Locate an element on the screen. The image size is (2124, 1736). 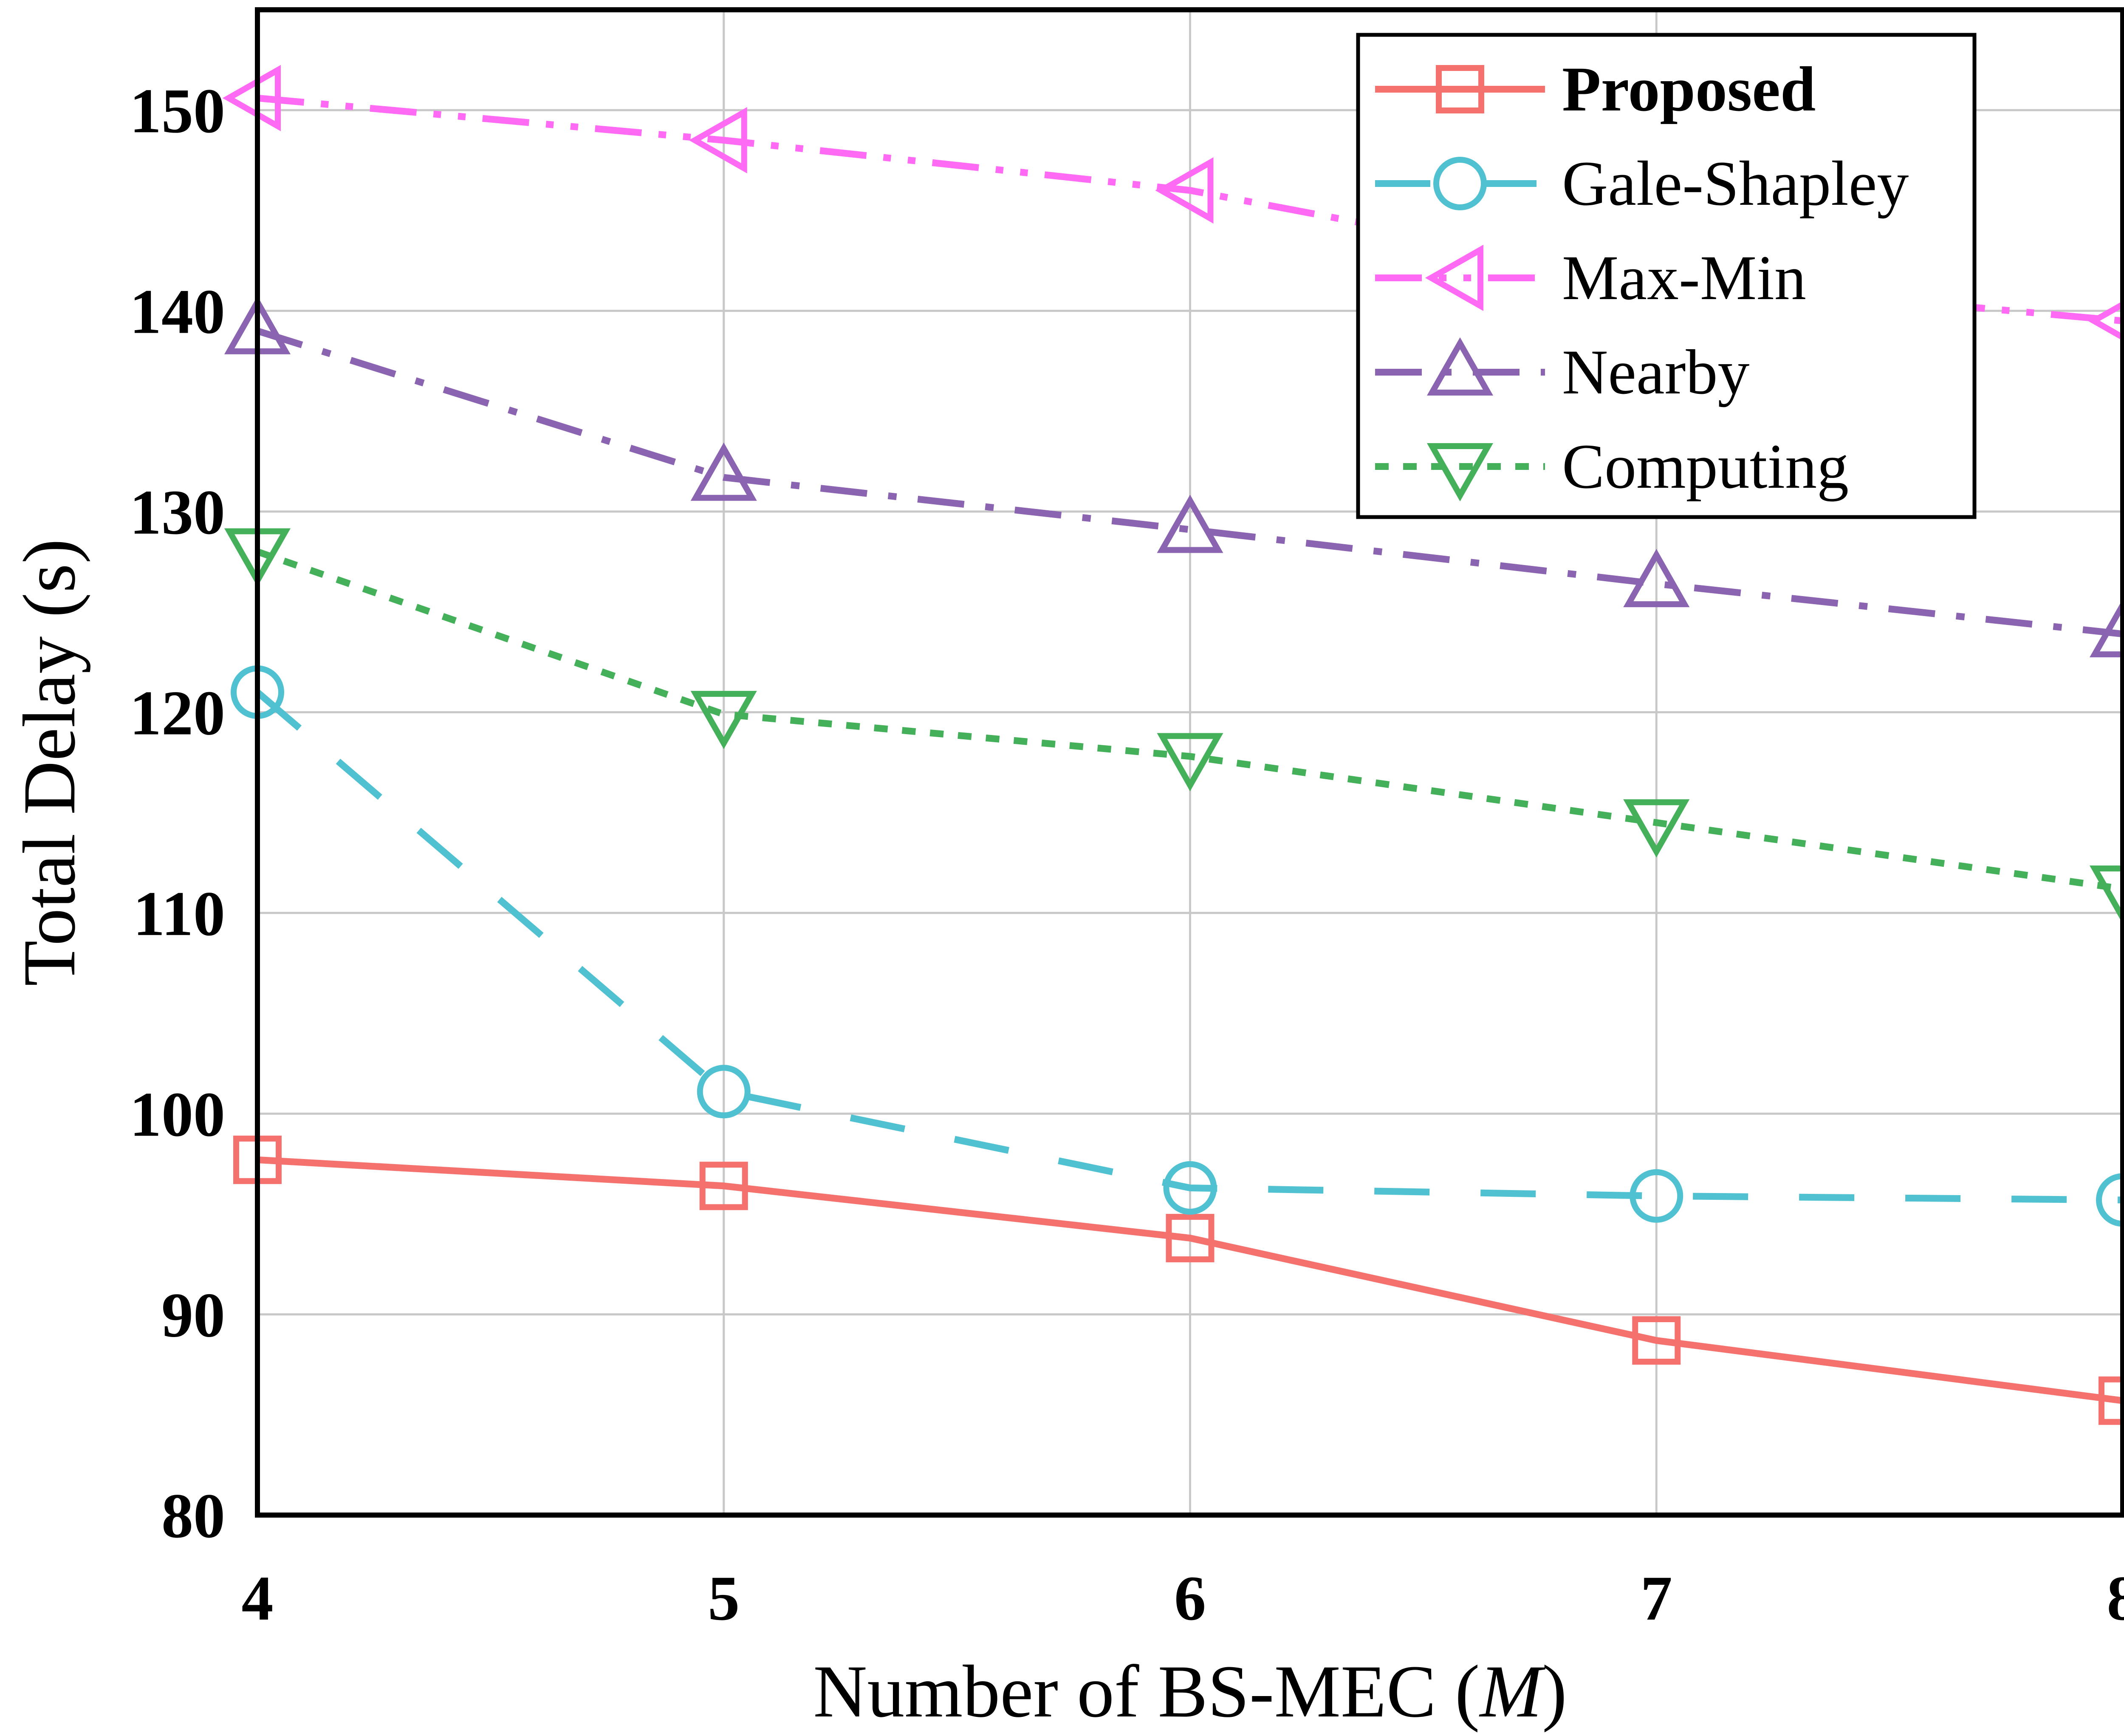
legend-label-proposed: Proposed is located at coordinates (1689, 89).